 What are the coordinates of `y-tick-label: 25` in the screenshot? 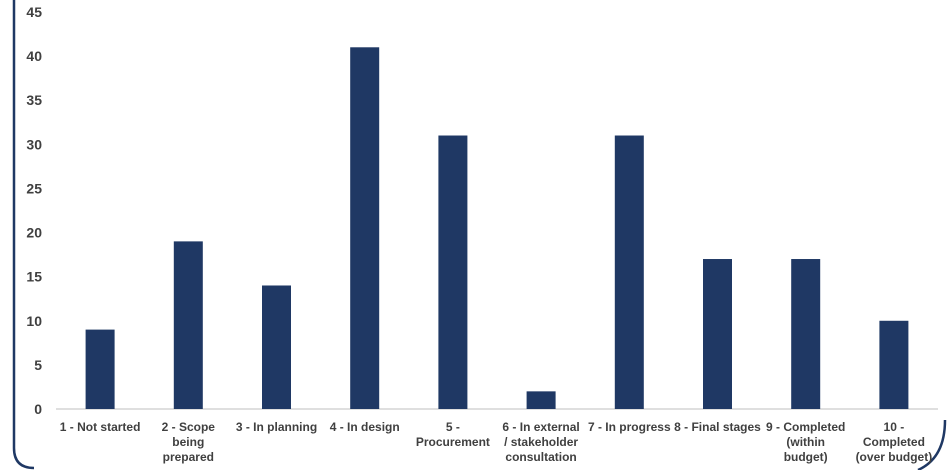 It's located at (34, 188).